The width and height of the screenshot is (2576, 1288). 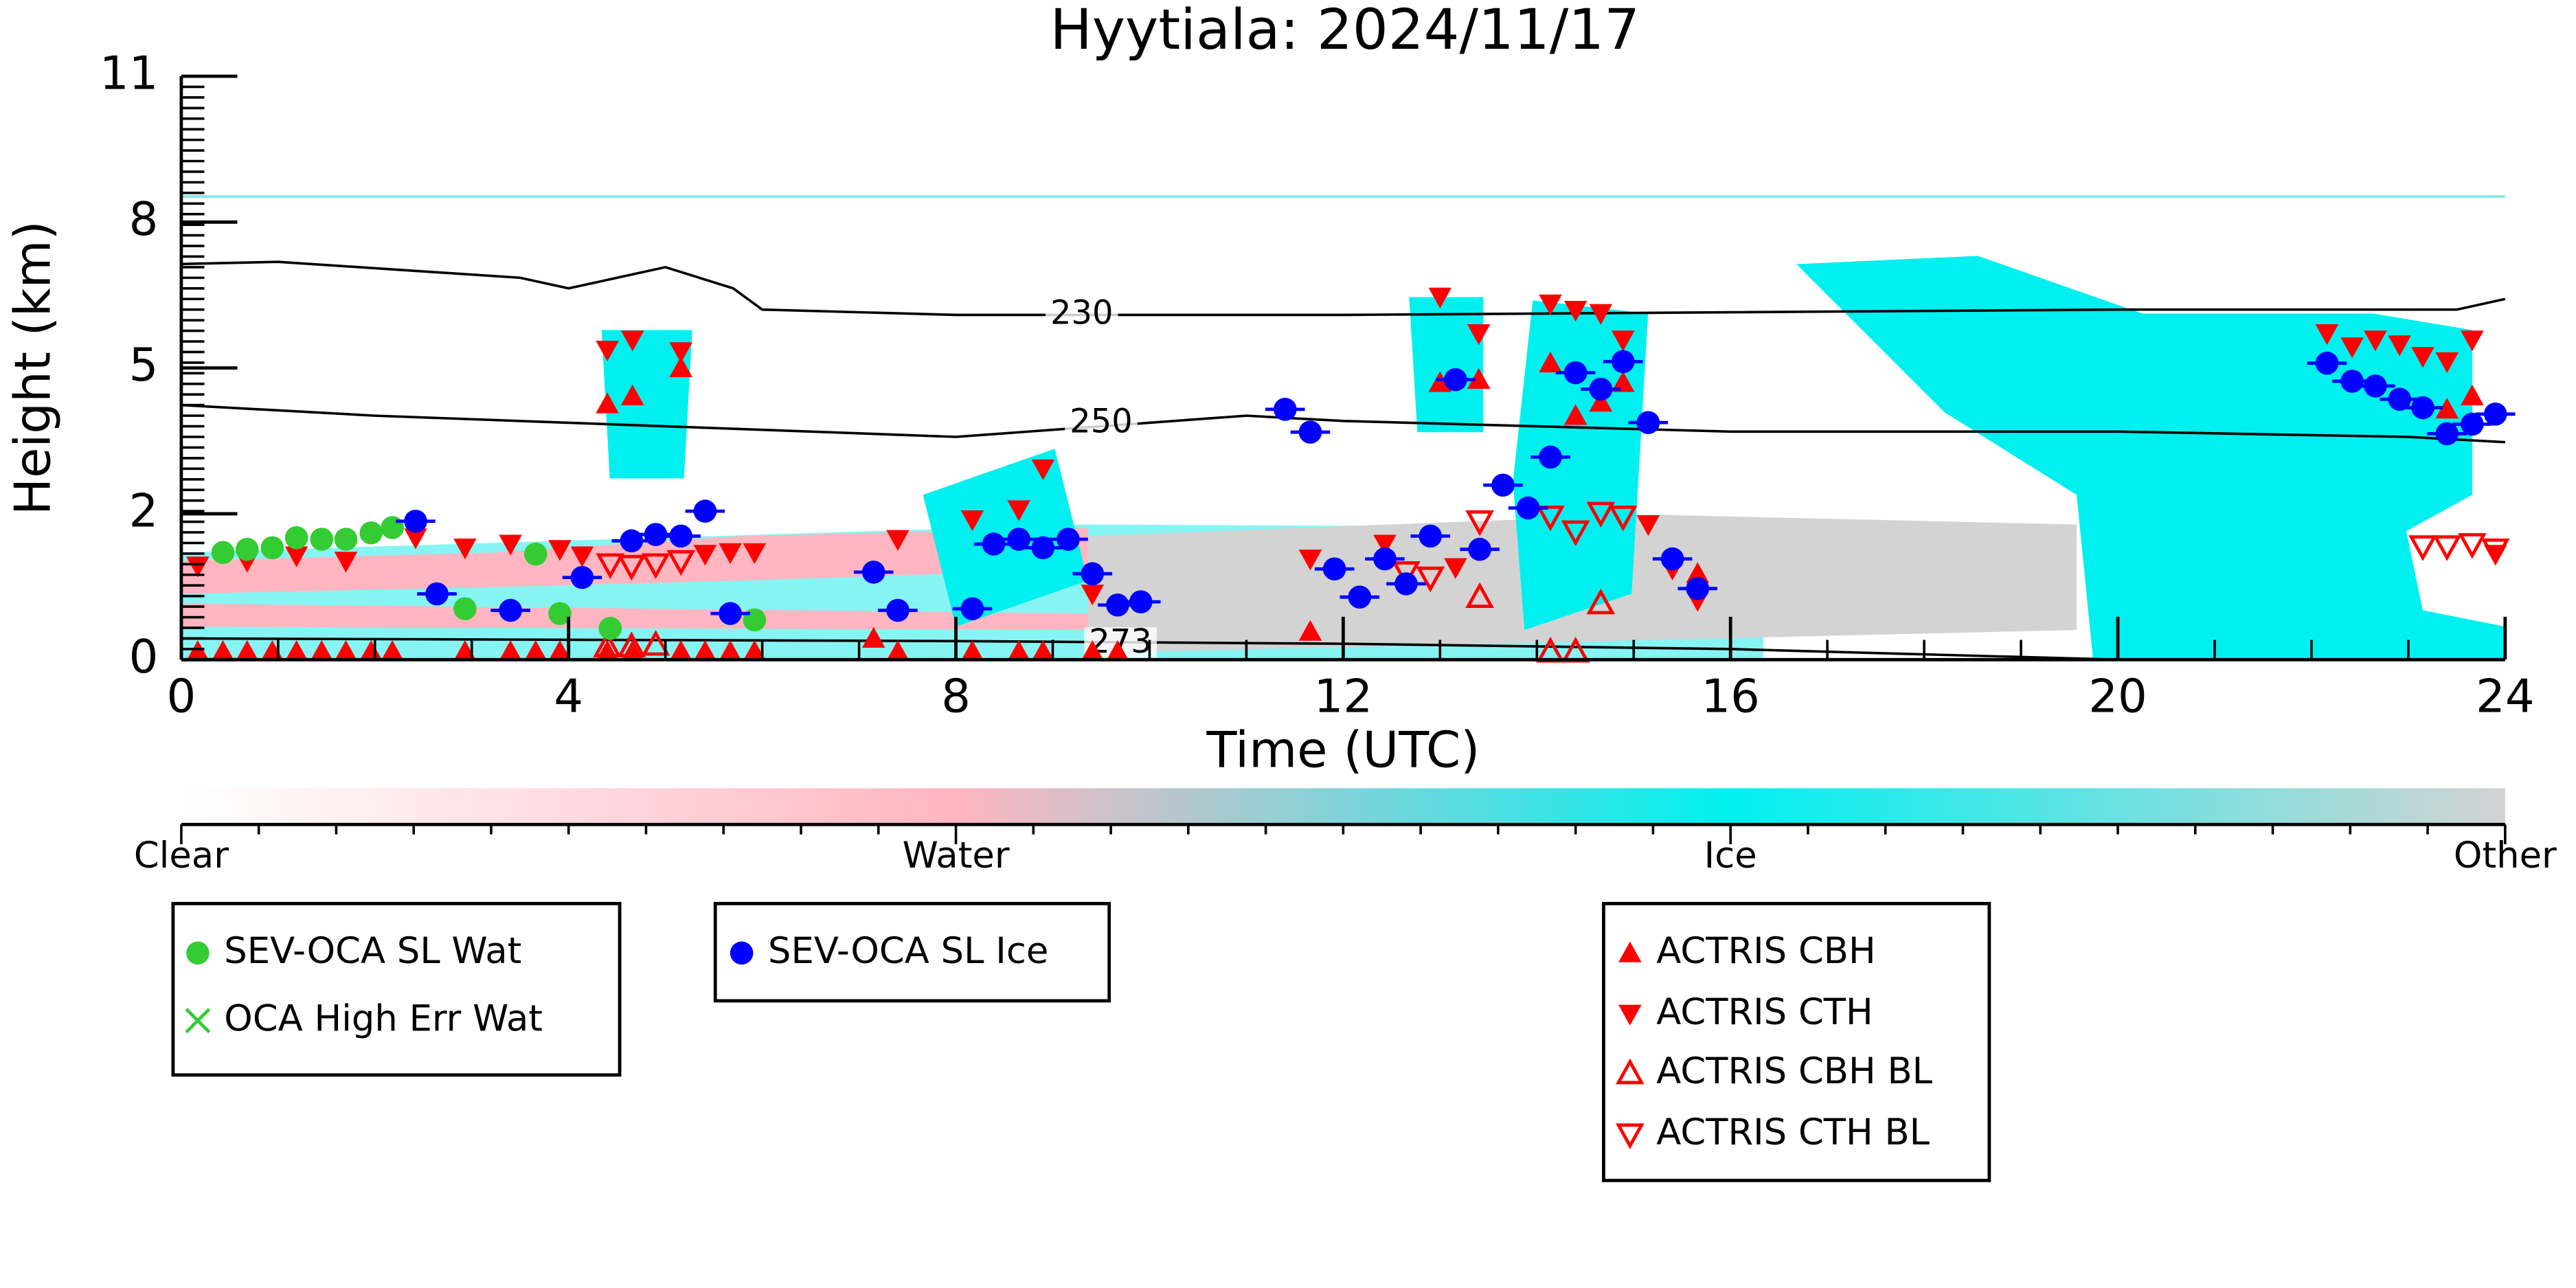 I want to click on water-region, so click(x=634, y=561).